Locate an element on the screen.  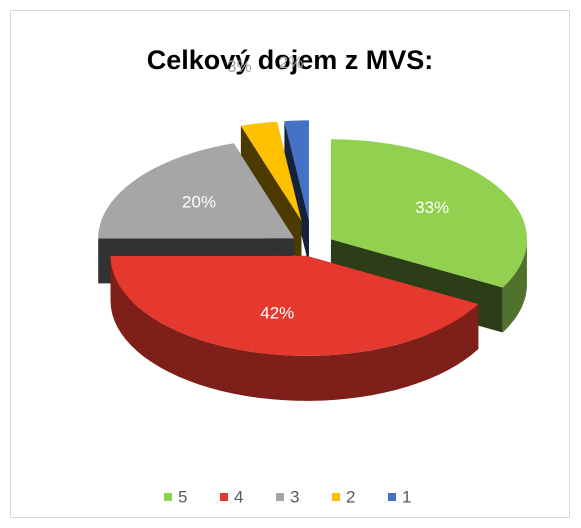
legend-label: 3 is located at coordinates (294, 496).